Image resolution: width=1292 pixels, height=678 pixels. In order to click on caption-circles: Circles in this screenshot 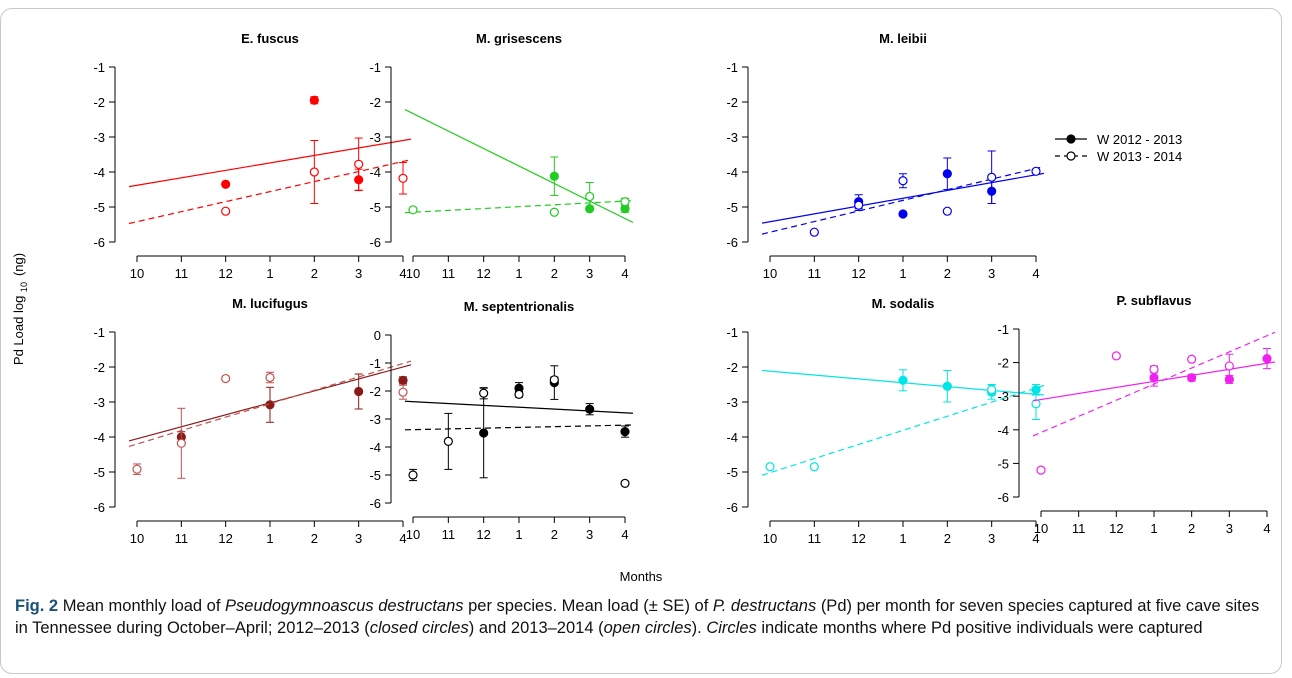, I will do `click(731, 628)`.